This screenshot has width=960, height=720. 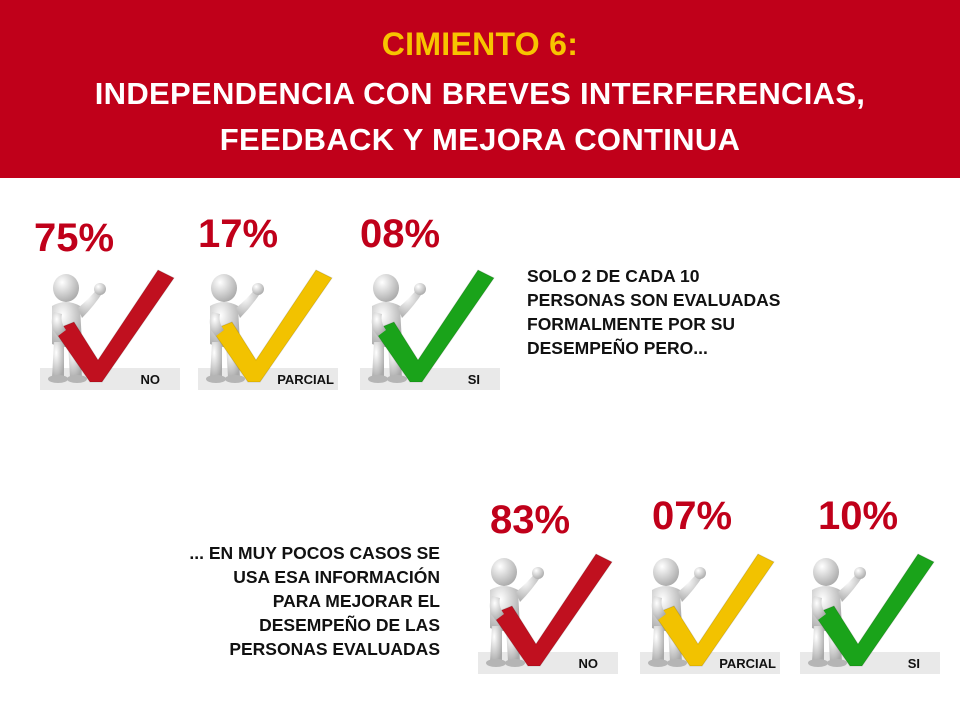 I want to click on top-parcial-card: PARCIAL, so click(x=268, y=327).